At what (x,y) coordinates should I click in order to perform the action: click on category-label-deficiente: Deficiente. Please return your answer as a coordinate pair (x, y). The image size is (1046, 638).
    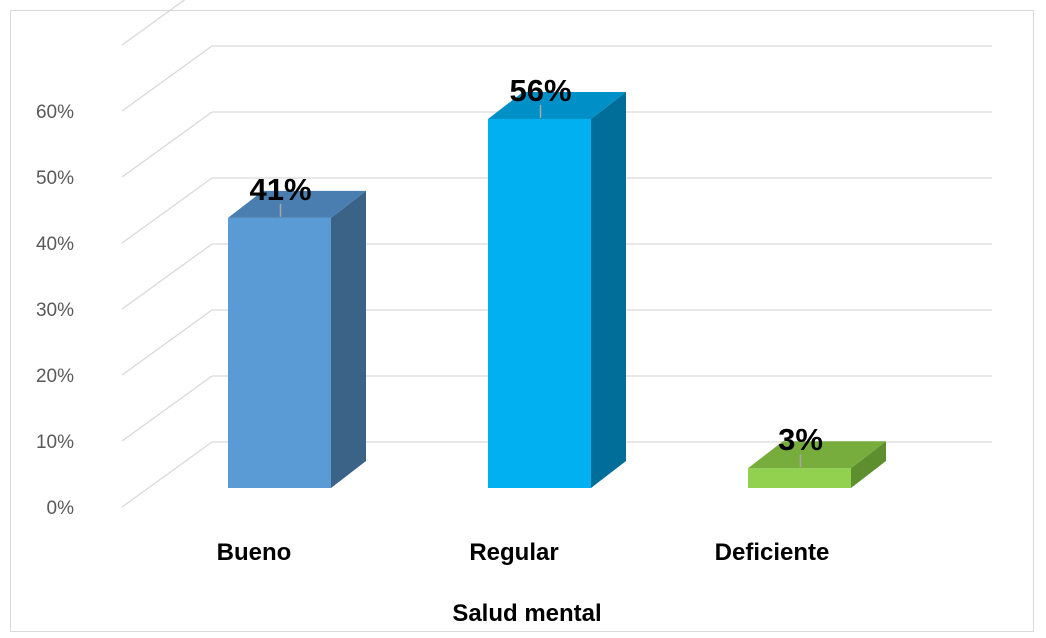
    Looking at the image, I should click on (772, 552).